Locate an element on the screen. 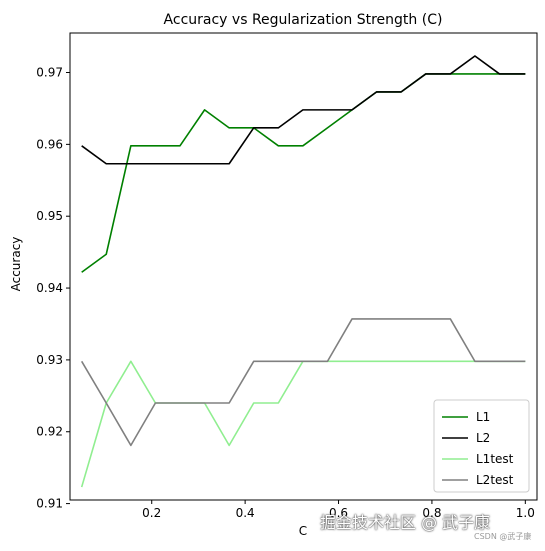  legend-label-l2test: L2test is located at coordinates (495, 480).